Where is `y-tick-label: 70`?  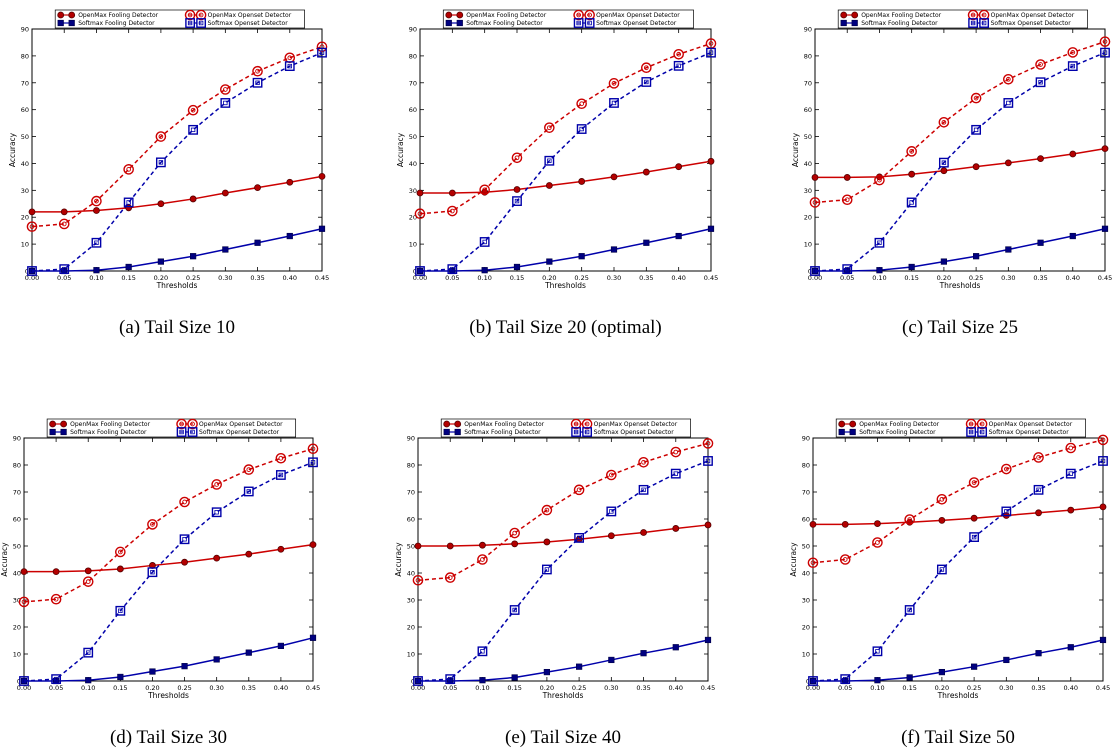 y-tick-label: 70 is located at coordinates (808, 83).